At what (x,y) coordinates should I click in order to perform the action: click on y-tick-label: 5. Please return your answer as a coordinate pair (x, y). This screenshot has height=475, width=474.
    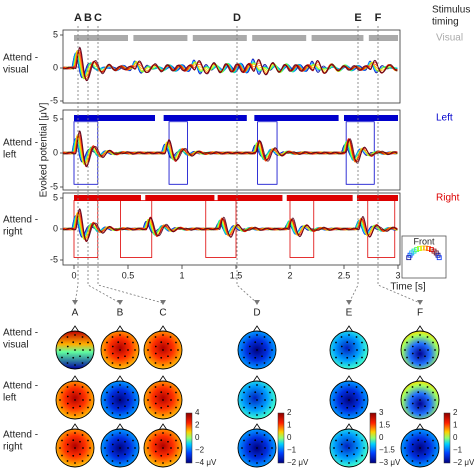
    Looking at the image, I should click on (55, 118).